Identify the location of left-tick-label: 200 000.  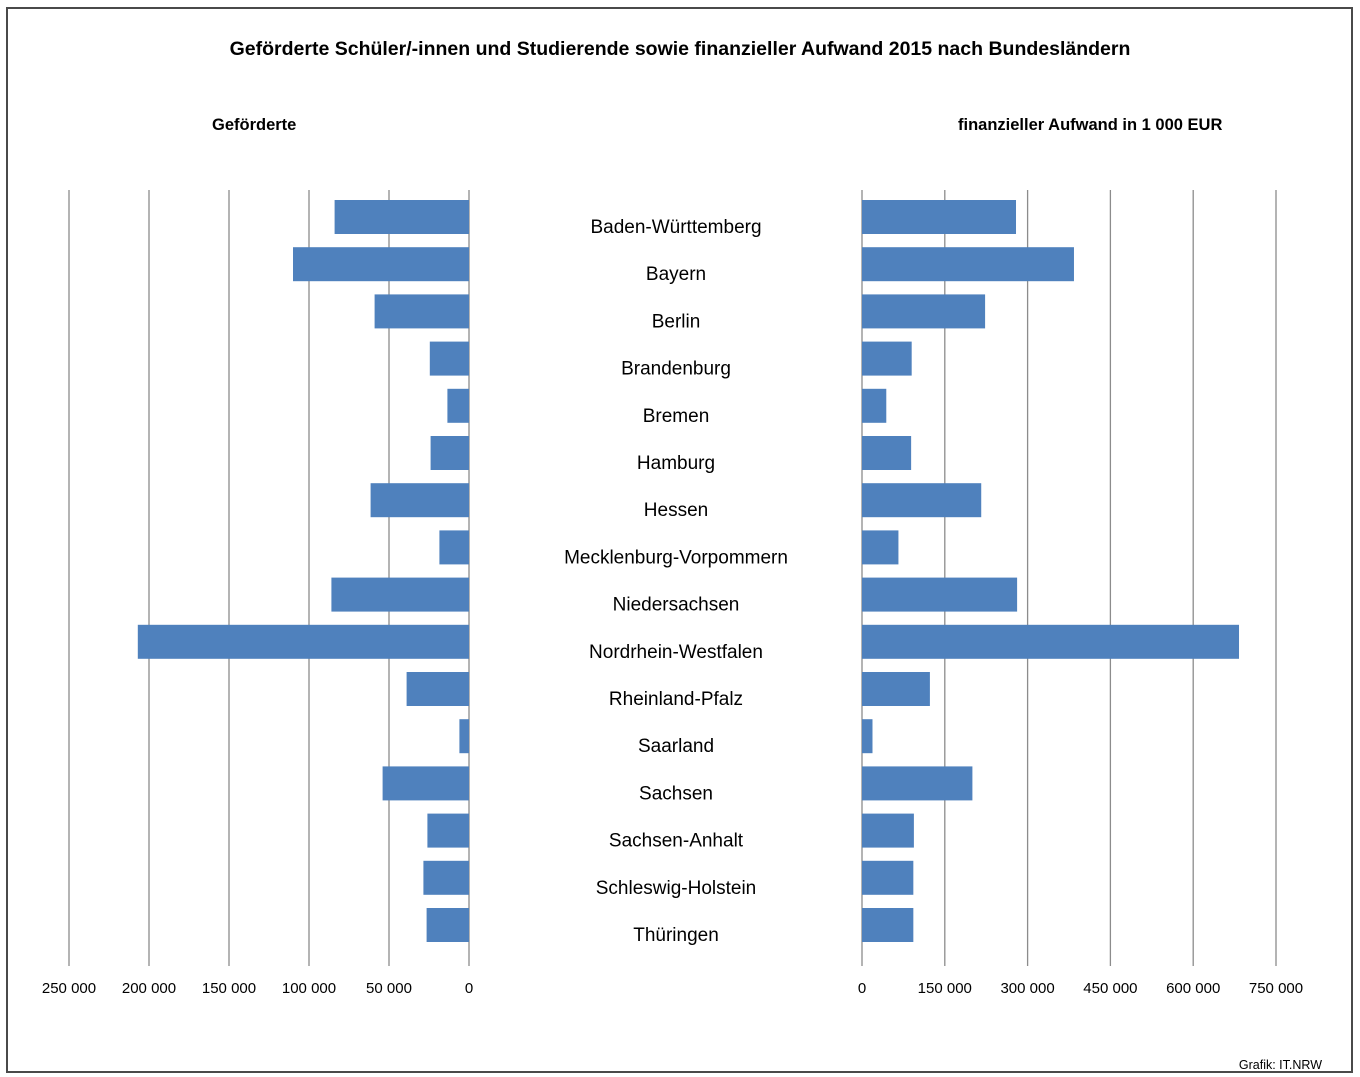
(149, 988).